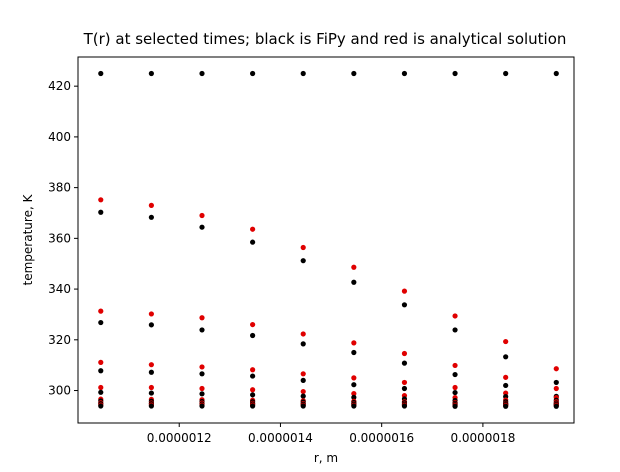 The image size is (620, 472). What do you see at coordinates (381, 438) in the screenshot?
I see `x-tick-label: 0.0000016` at bounding box center [381, 438].